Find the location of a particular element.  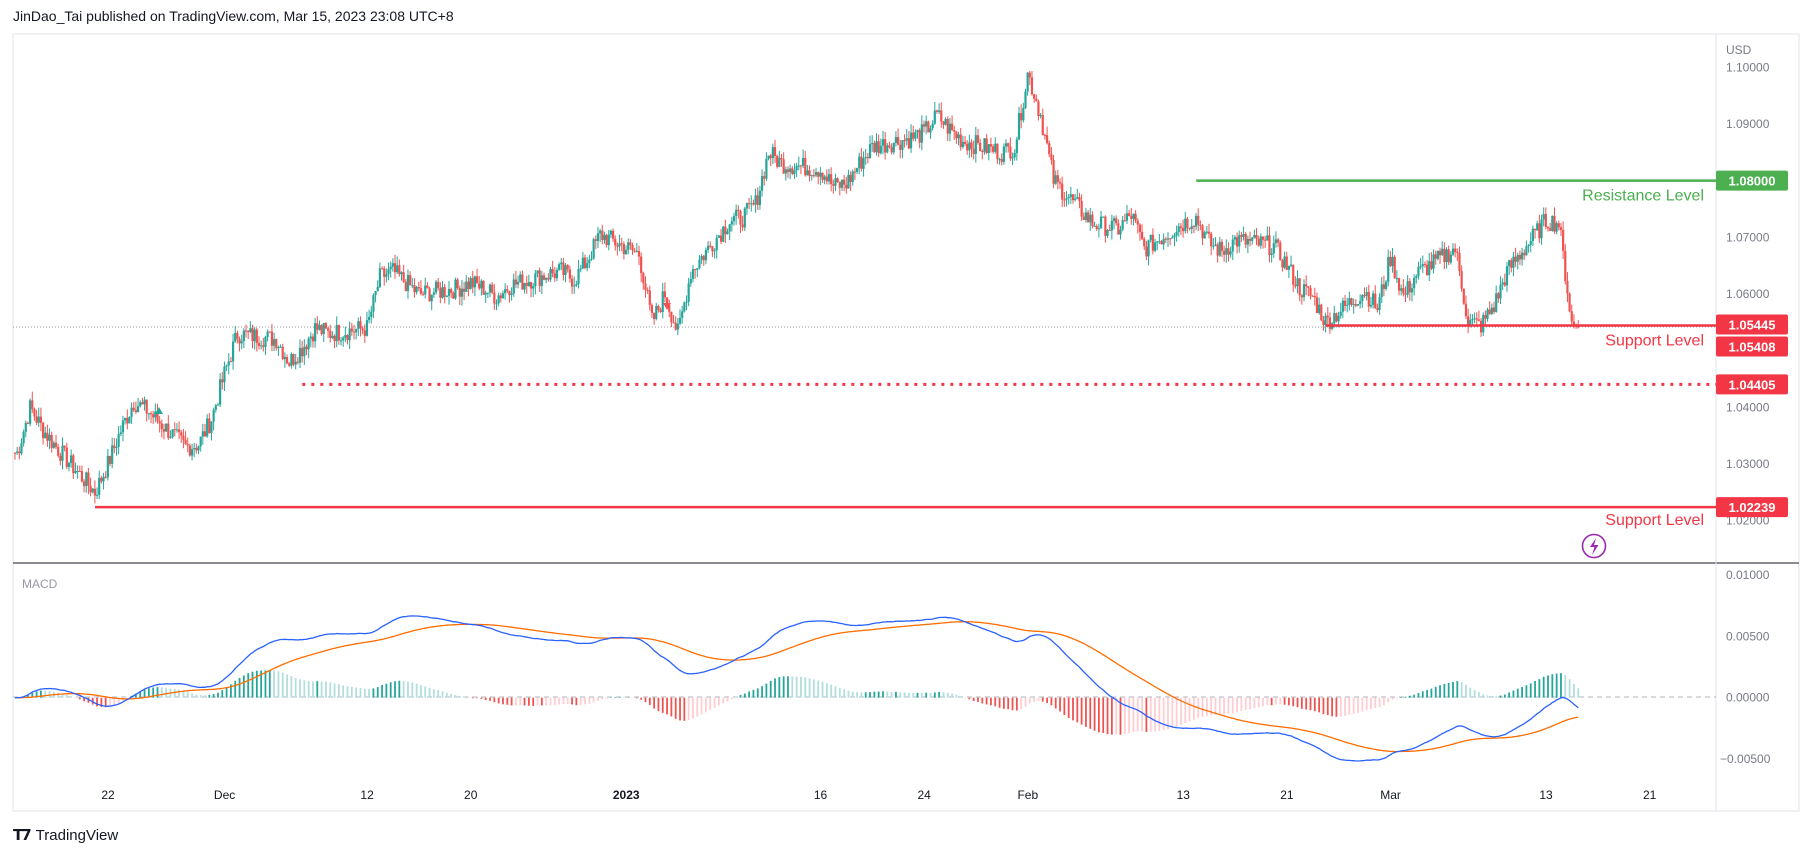

price-tick-label: 1.03000 is located at coordinates (1748, 464).